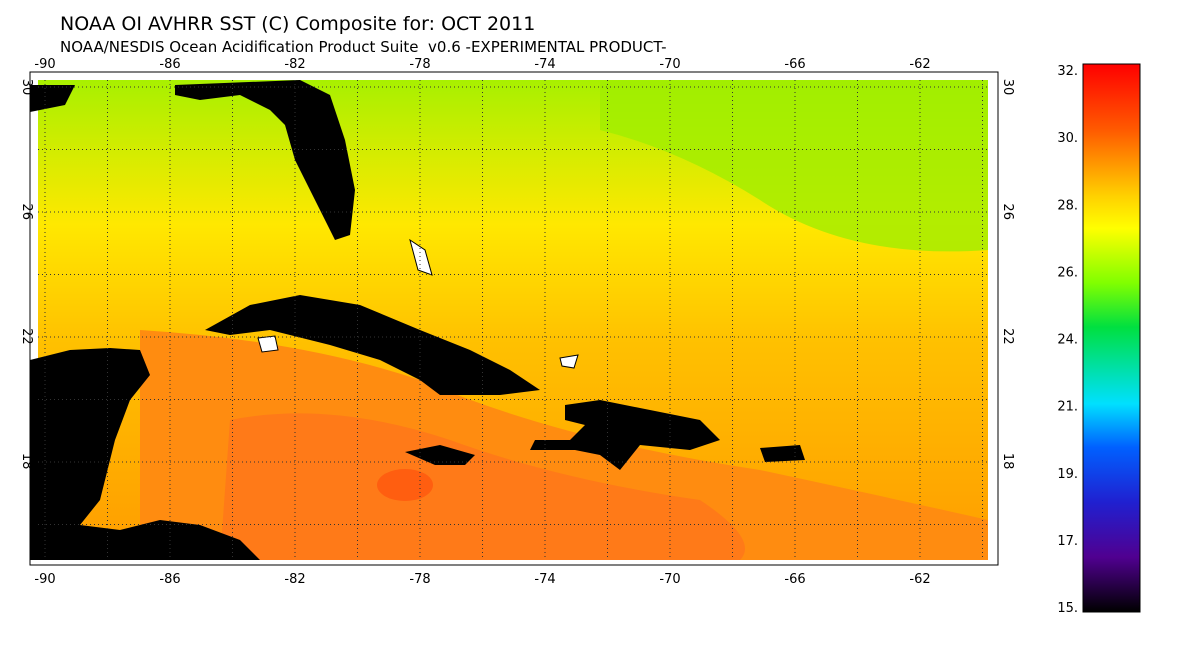  Describe the element at coordinates (418, 303) in the screenshot. I see `islands` at that location.